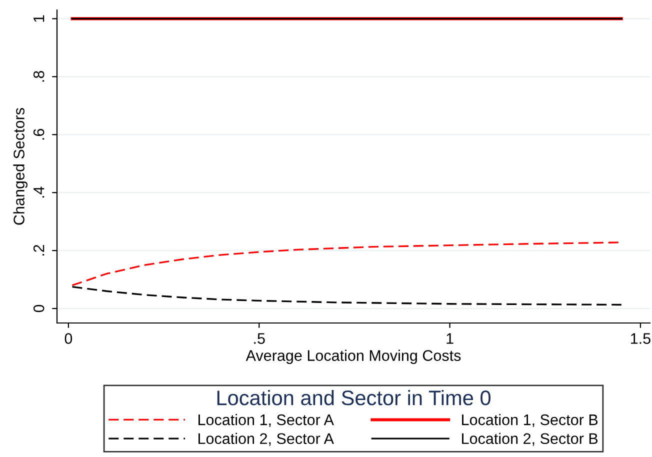 The width and height of the screenshot is (652, 457). What do you see at coordinates (346, 296) in the screenshot?
I see `line-series` at bounding box center [346, 296].